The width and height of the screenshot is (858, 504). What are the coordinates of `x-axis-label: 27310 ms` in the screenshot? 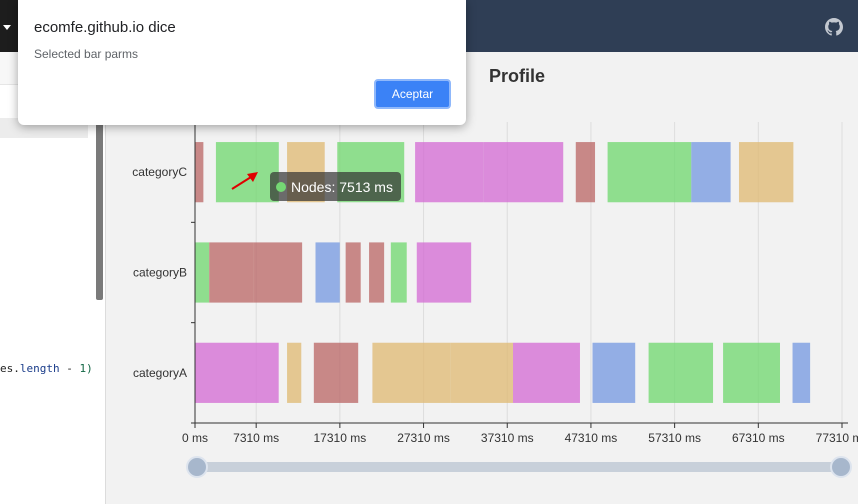 It's located at (423, 438).